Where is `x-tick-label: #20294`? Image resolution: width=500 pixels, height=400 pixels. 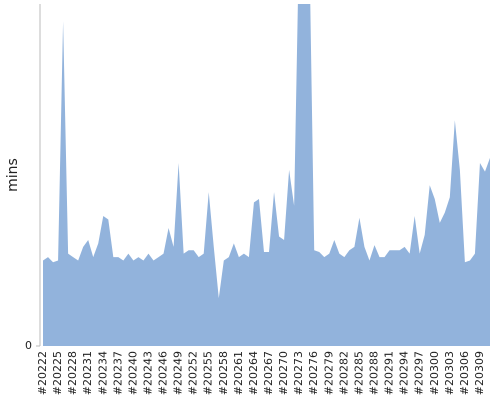
x-tick-label: #20294 is located at coordinates (404, 373).